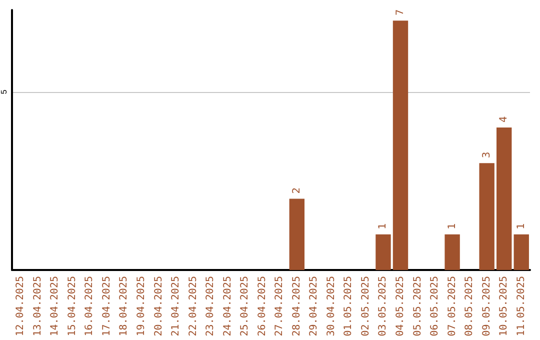 The width and height of the screenshot is (540, 340). I want to click on x-tick-label: 25.04.2025, so click(245, 306).